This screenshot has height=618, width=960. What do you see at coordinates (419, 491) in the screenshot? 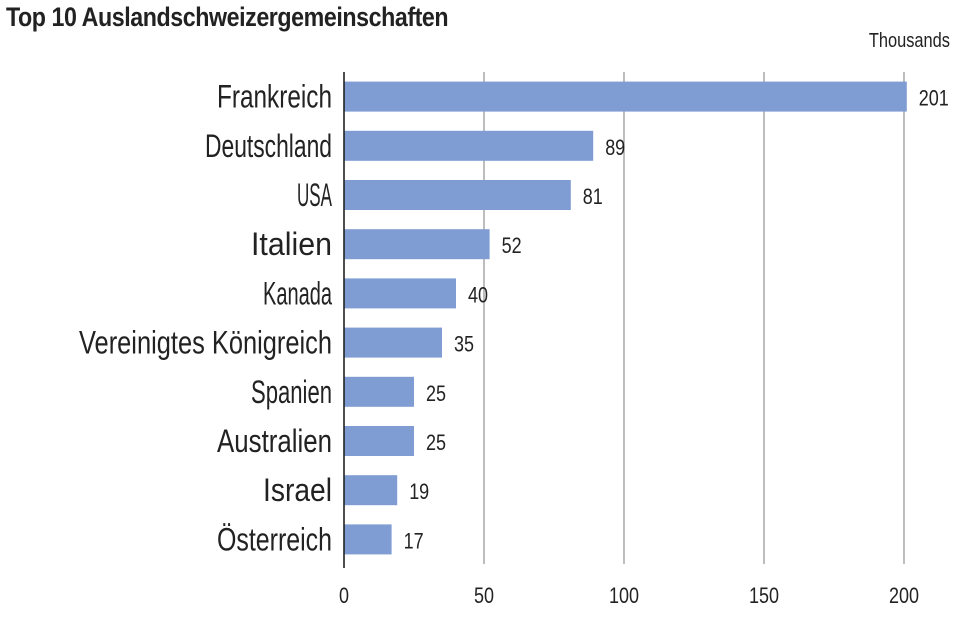
I see `value-label: 19` at bounding box center [419, 491].